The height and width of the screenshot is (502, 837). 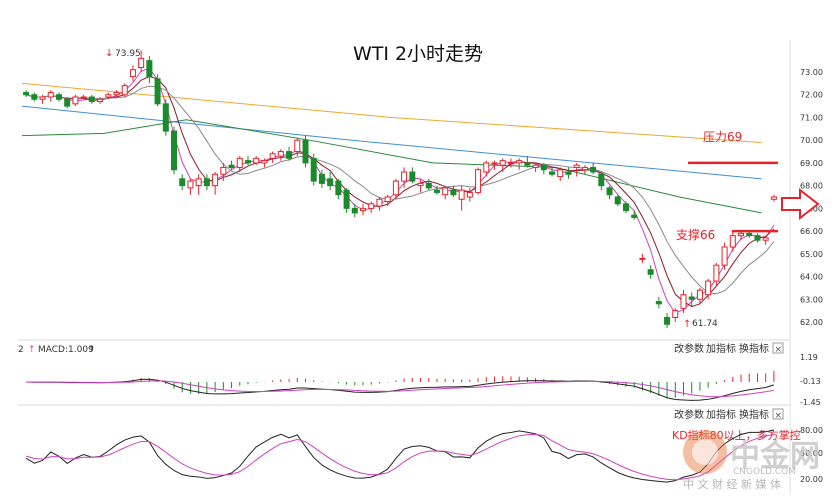 I want to click on ma-line-orange, so click(x=391, y=112).